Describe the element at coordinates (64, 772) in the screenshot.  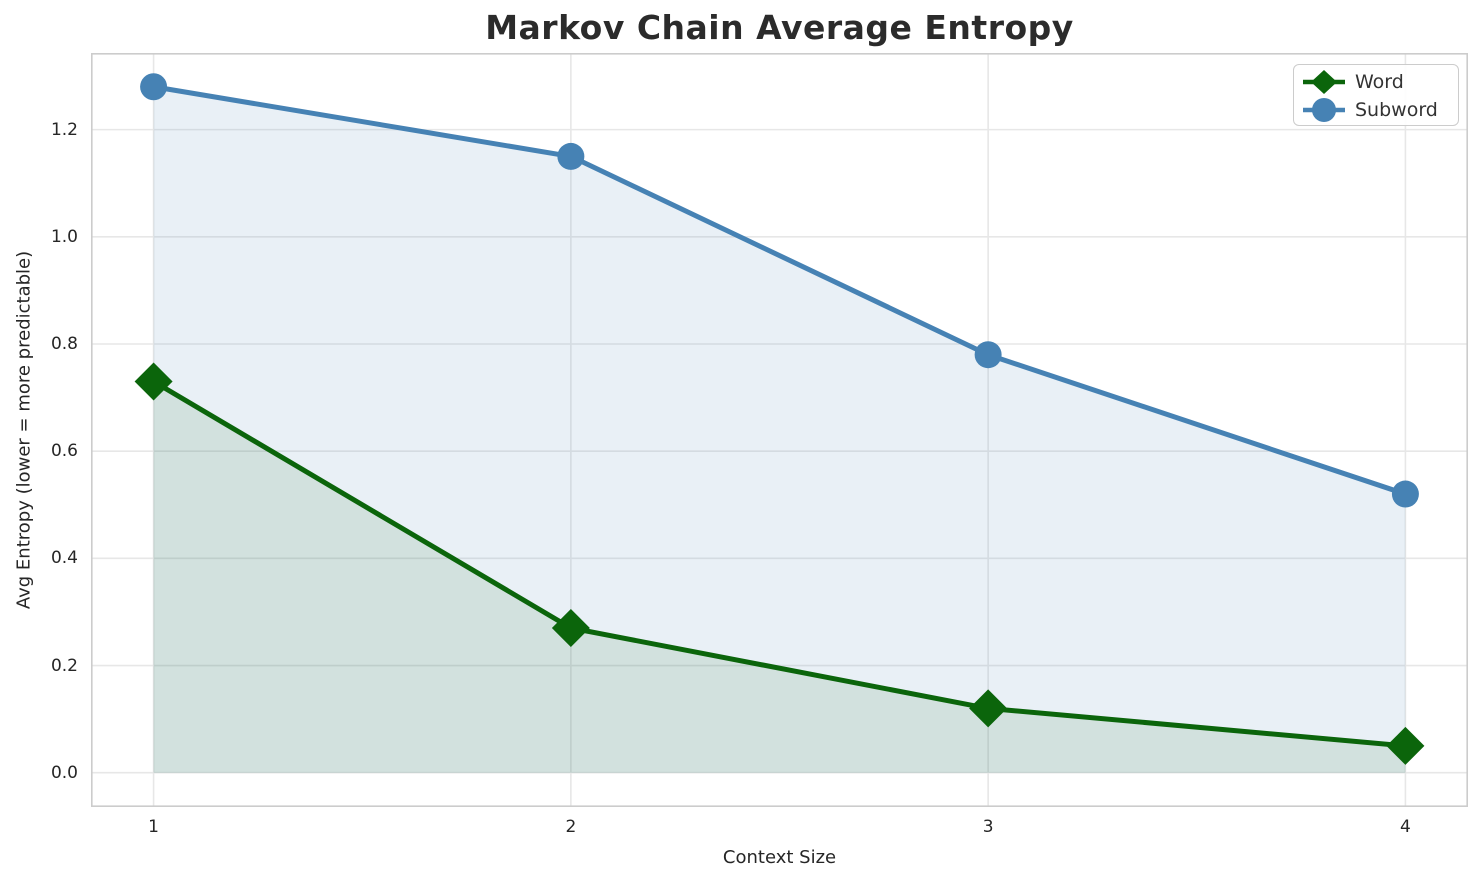
I see `y-tick-label: 0.0` at that location.